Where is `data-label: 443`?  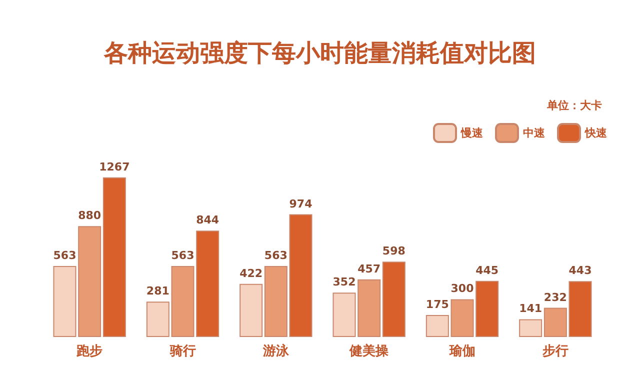 data-label: 443 is located at coordinates (580, 271).